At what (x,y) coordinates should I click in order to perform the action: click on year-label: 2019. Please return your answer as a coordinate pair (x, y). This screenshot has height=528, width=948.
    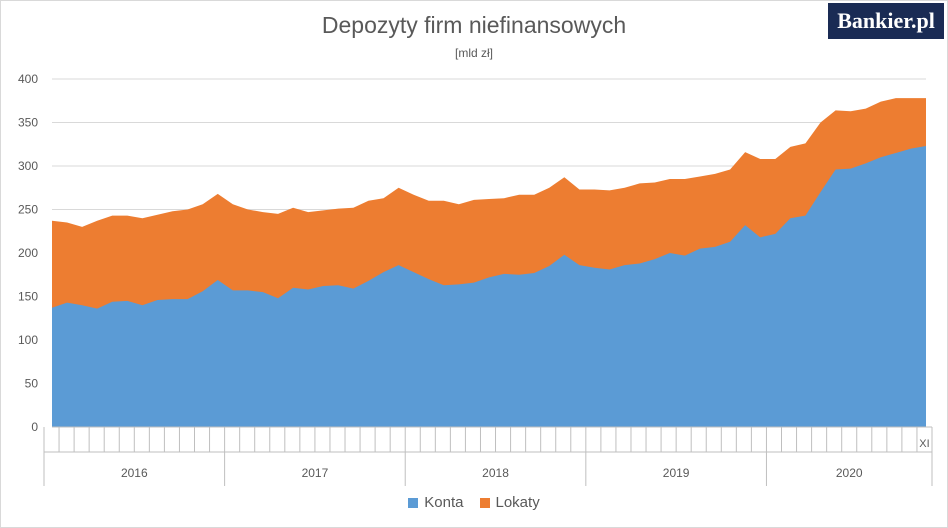
    Looking at the image, I should click on (676, 473).